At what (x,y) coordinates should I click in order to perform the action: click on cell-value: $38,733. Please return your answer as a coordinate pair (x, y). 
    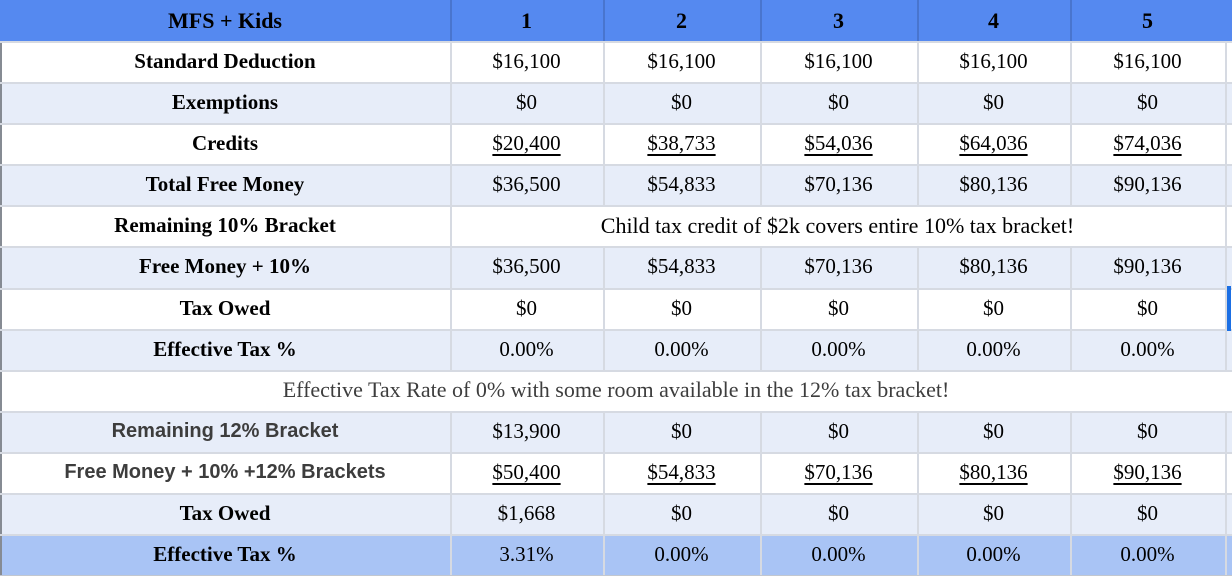
    Looking at the image, I should click on (681, 143).